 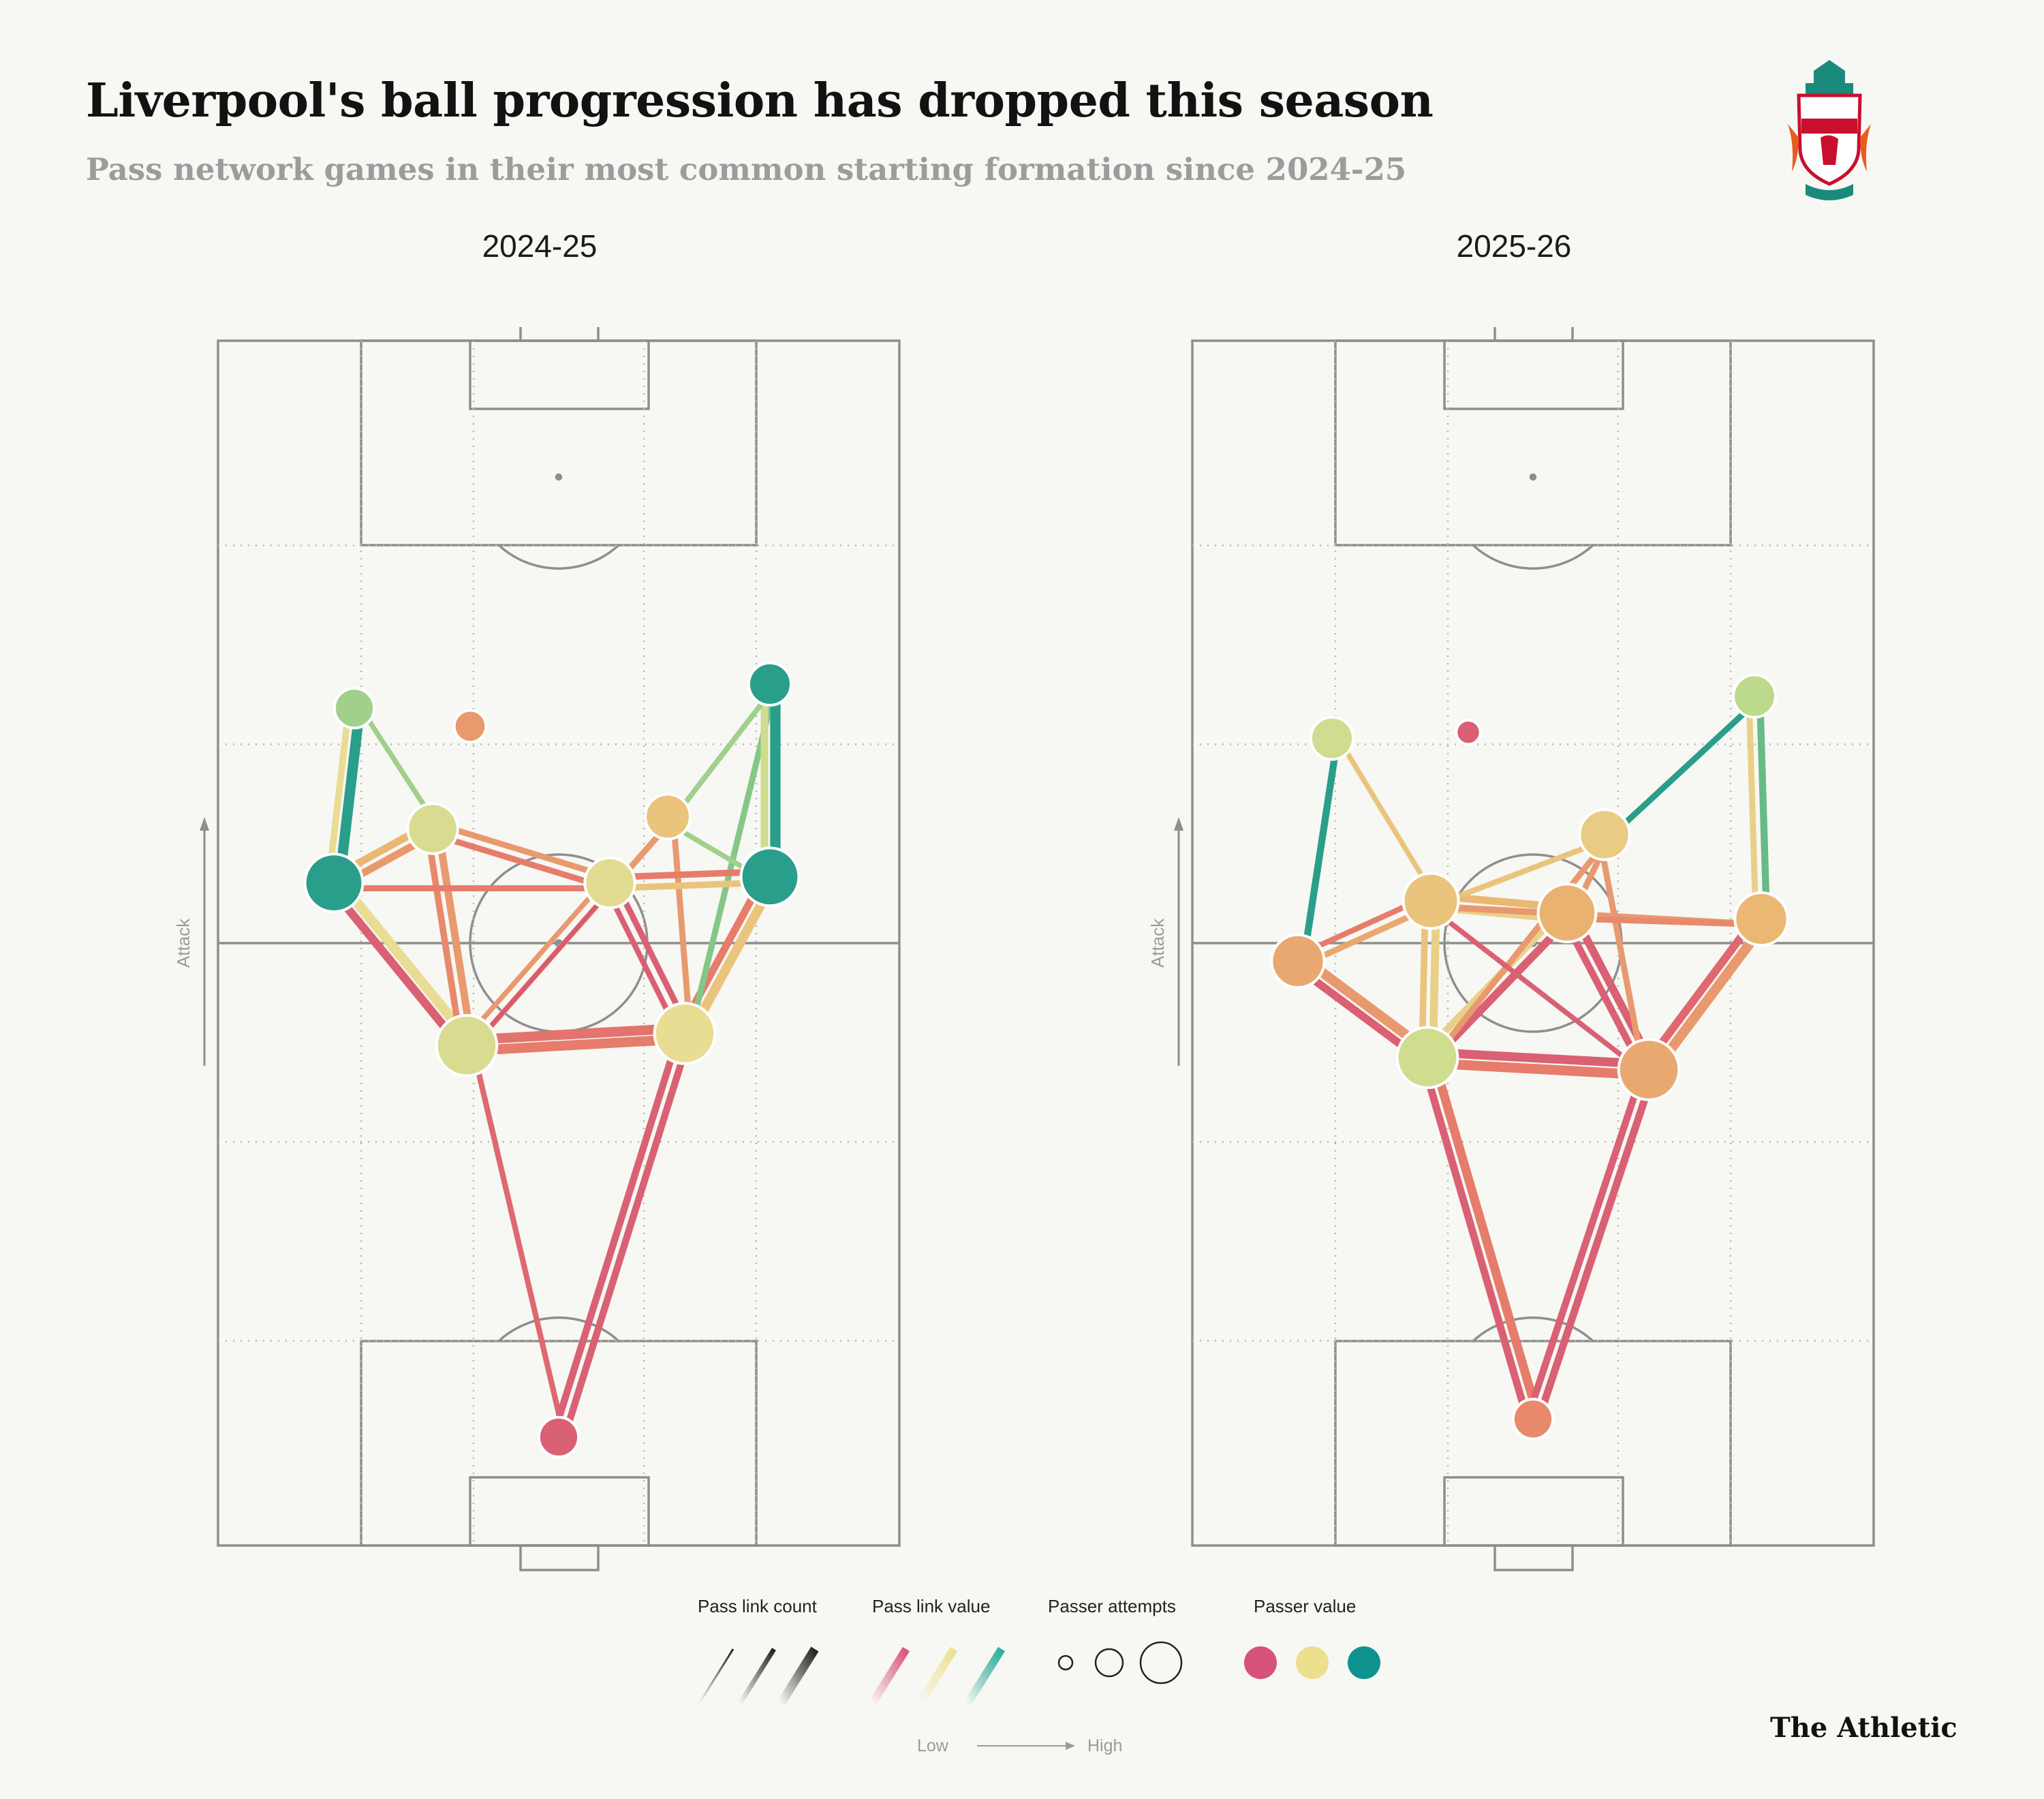 What do you see at coordinates (1161, 1663) in the screenshot?
I see `attempts-high-circle` at bounding box center [1161, 1663].